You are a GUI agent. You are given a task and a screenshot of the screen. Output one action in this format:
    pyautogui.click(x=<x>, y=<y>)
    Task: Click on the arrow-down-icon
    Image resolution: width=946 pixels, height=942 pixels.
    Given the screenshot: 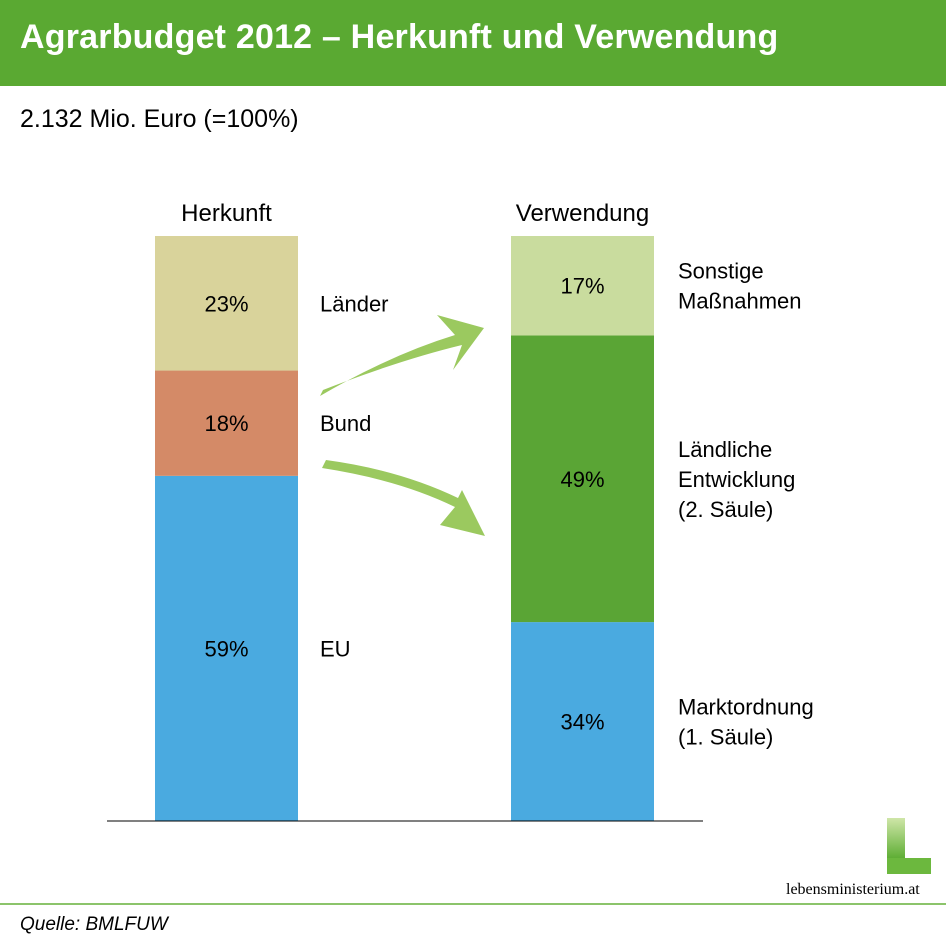 What is the action you would take?
    pyautogui.click(x=403, y=498)
    